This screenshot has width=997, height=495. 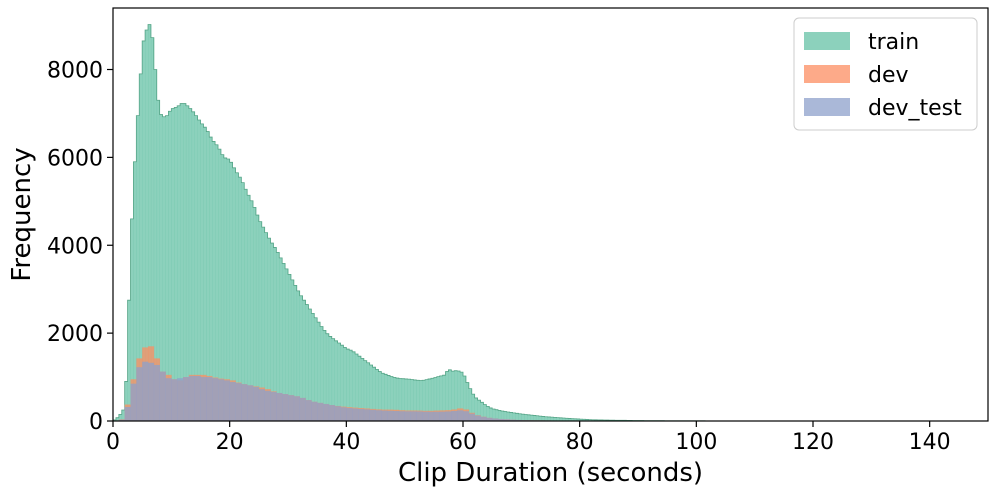 What do you see at coordinates (75, 246) in the screenshot?
I see `y-tick-label: 4000` at bounding box center [75, 246].